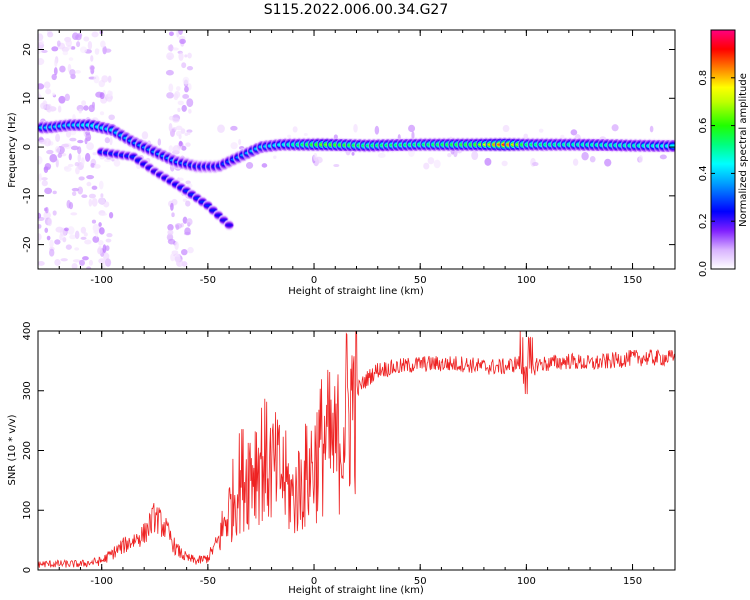 This screenshot has height=600, width=750. I want to click on x-tick-label: -50, so click(208, 581).